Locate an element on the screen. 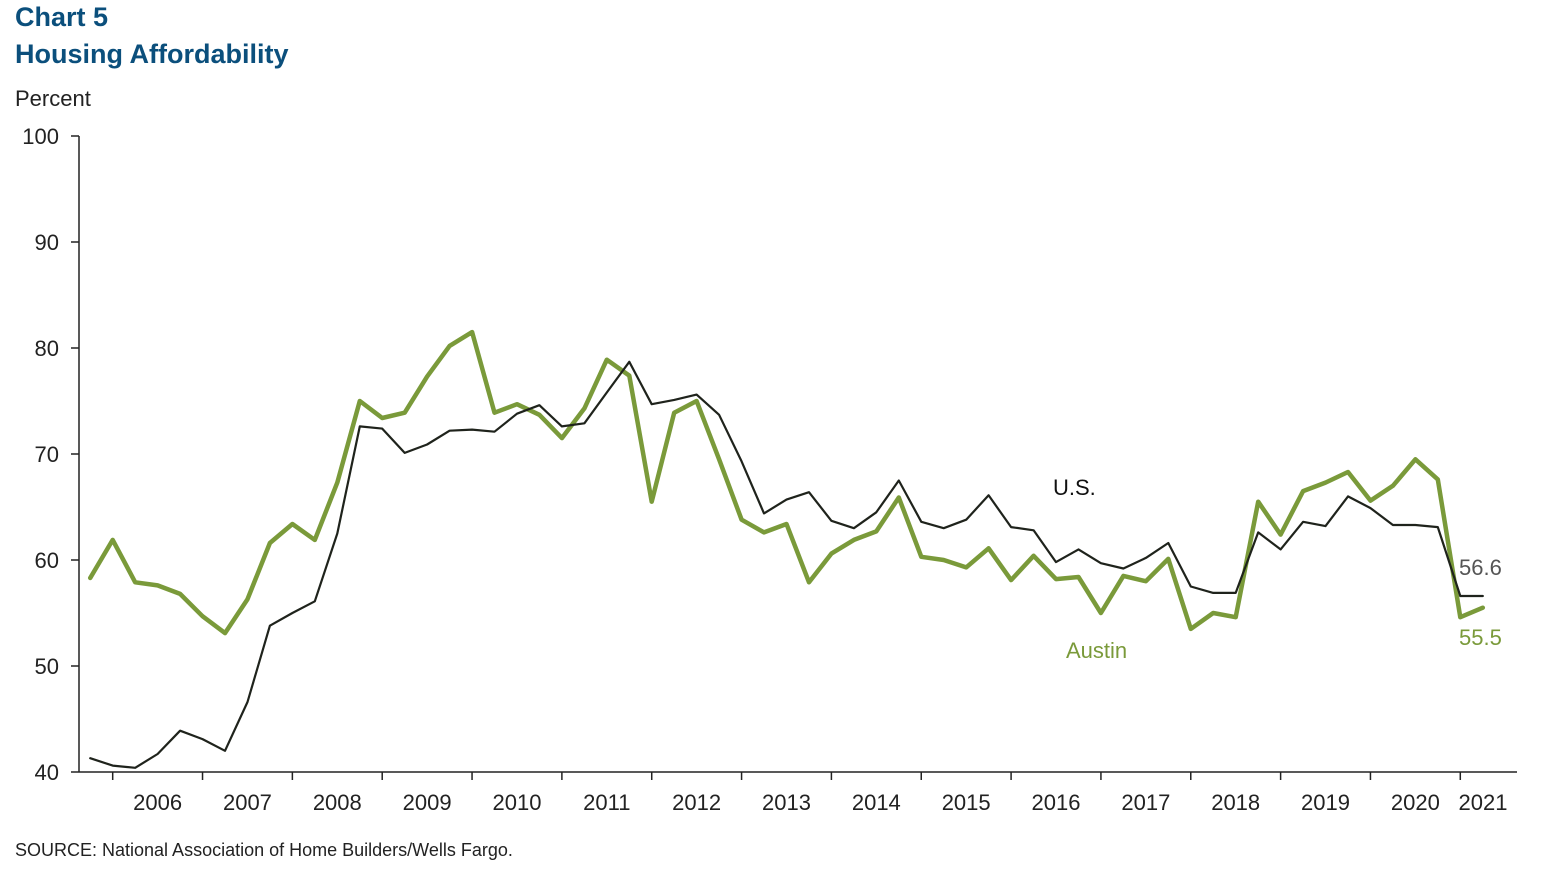 The height and width of the screenshot is (881, 1556). y-tick-label: 50 is located at coordinates (47, 666).